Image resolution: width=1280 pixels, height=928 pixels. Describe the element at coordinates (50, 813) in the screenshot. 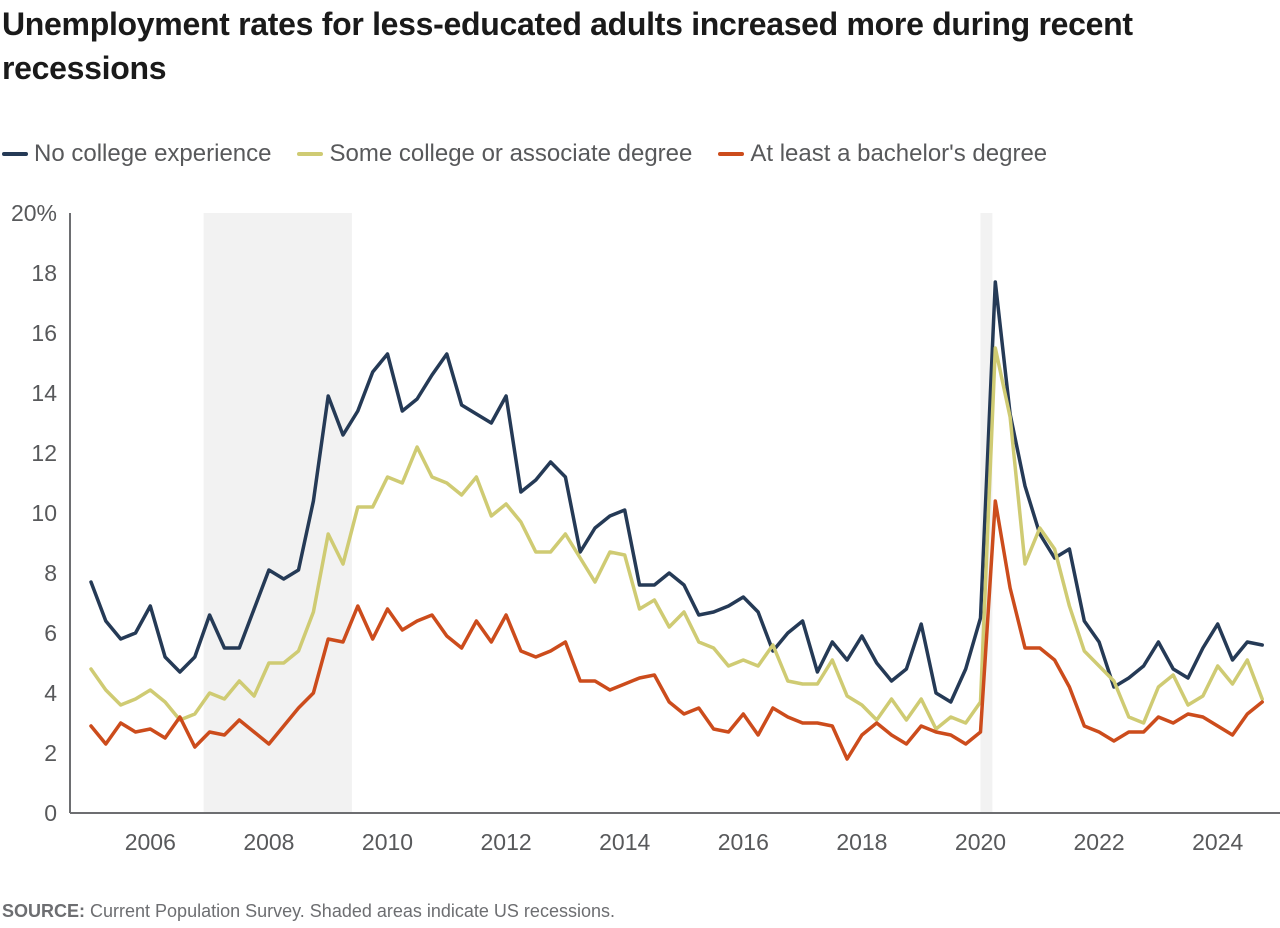

I see `y-tick-label: 0` at that location.